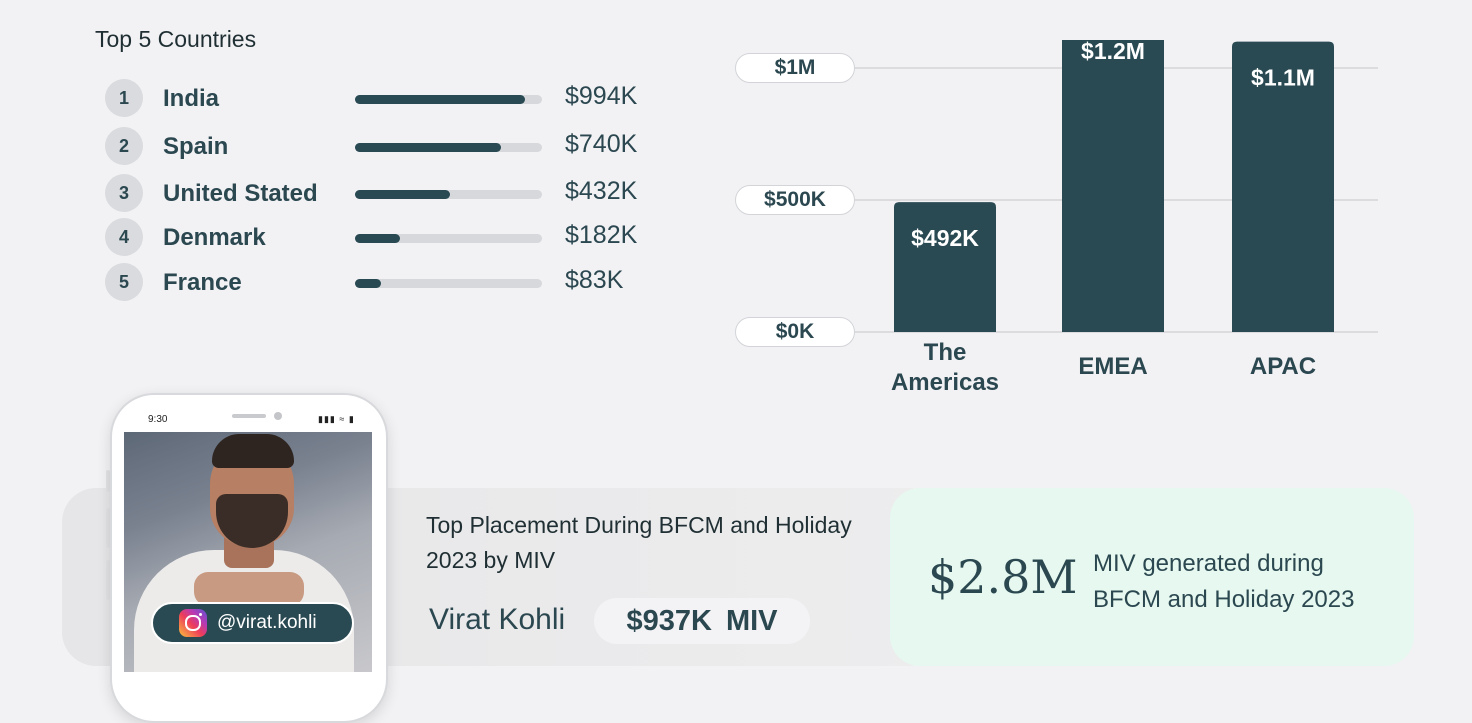 This screenshot has width=1472, height=723. Describe the element at coordinates (108, 481) in the screenshot. I see `phone-mute-button` at that location.